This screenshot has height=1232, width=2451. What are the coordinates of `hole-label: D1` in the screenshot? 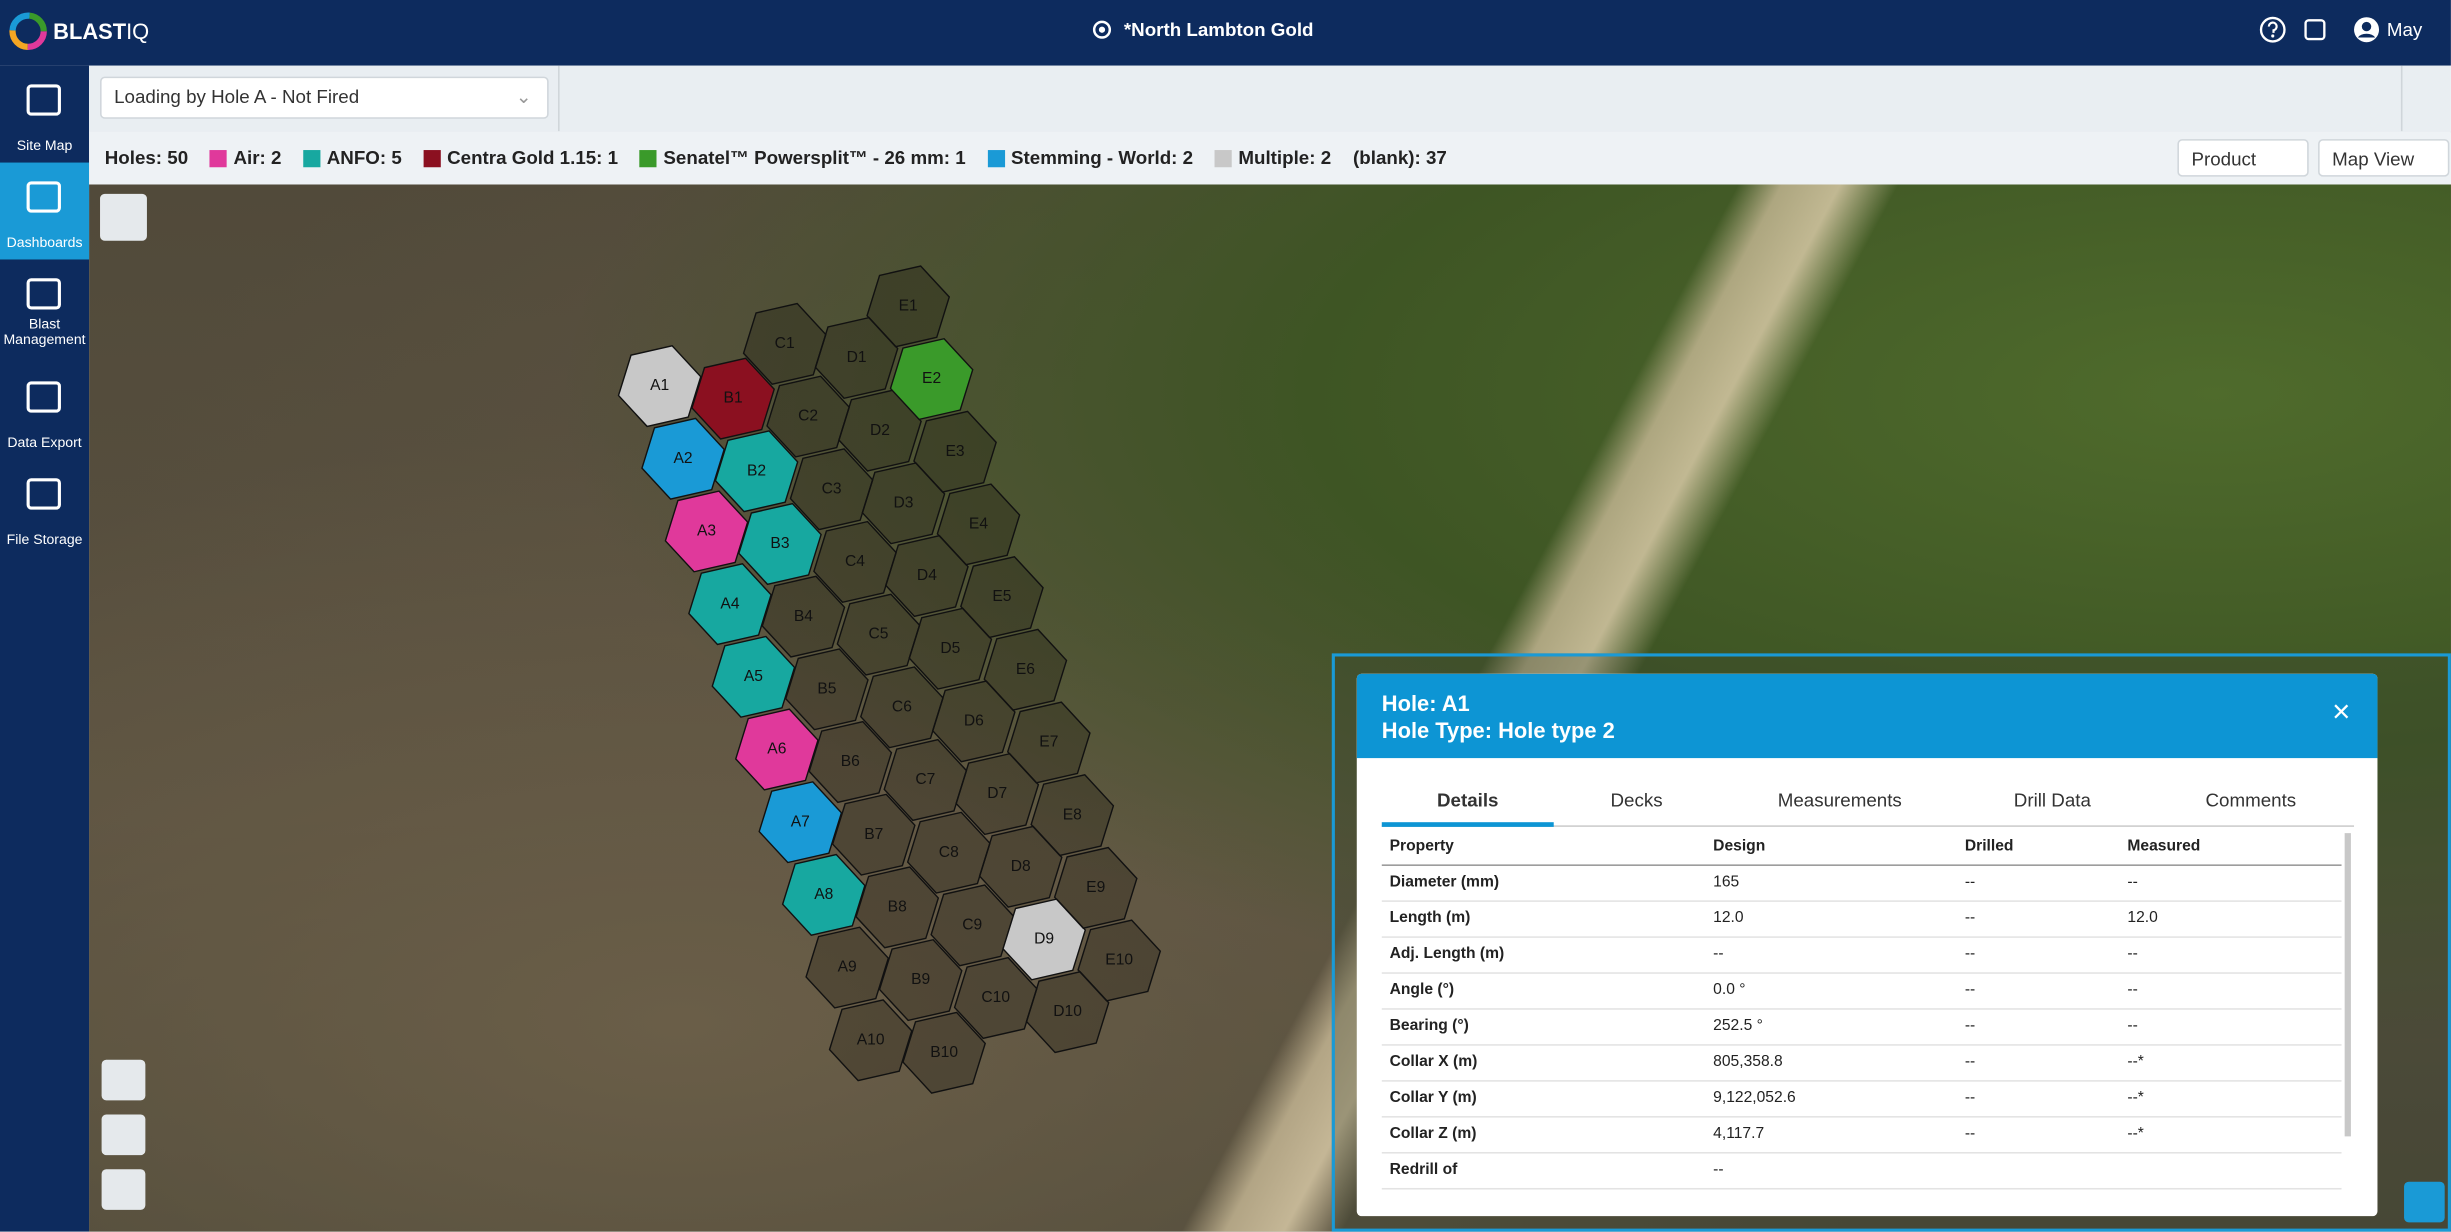 It's located at (857, 357).